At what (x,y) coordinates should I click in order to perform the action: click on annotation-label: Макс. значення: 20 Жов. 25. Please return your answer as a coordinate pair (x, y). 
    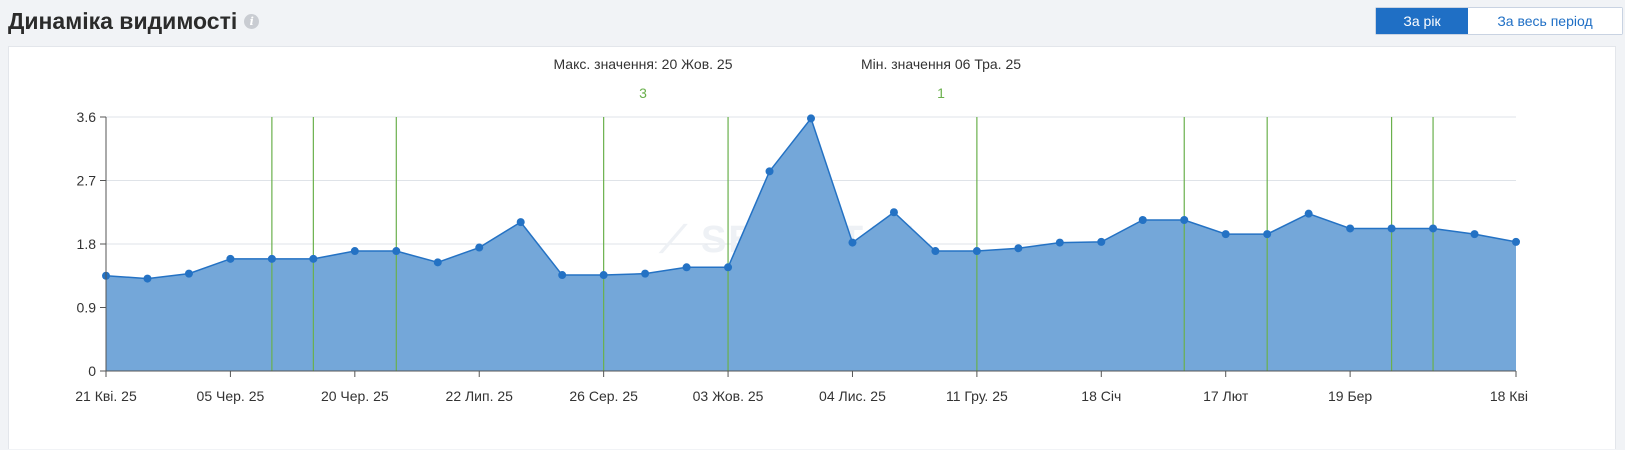
    Looking at the image, I should click on (642, 64).